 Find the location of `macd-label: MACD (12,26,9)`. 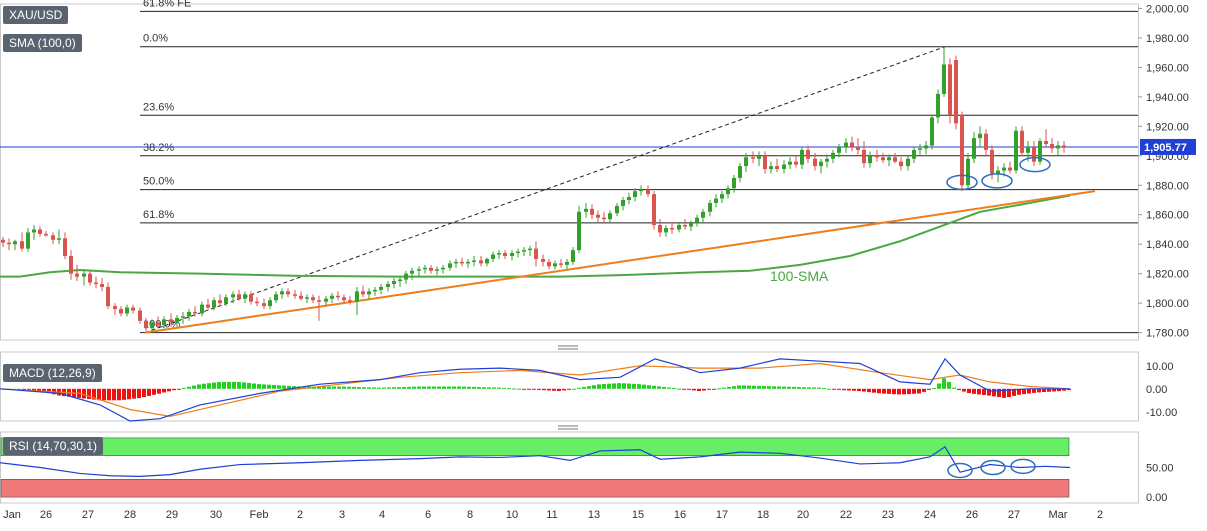

macd-label: MACD (12,26,9) is located at coordinates (52, 373).